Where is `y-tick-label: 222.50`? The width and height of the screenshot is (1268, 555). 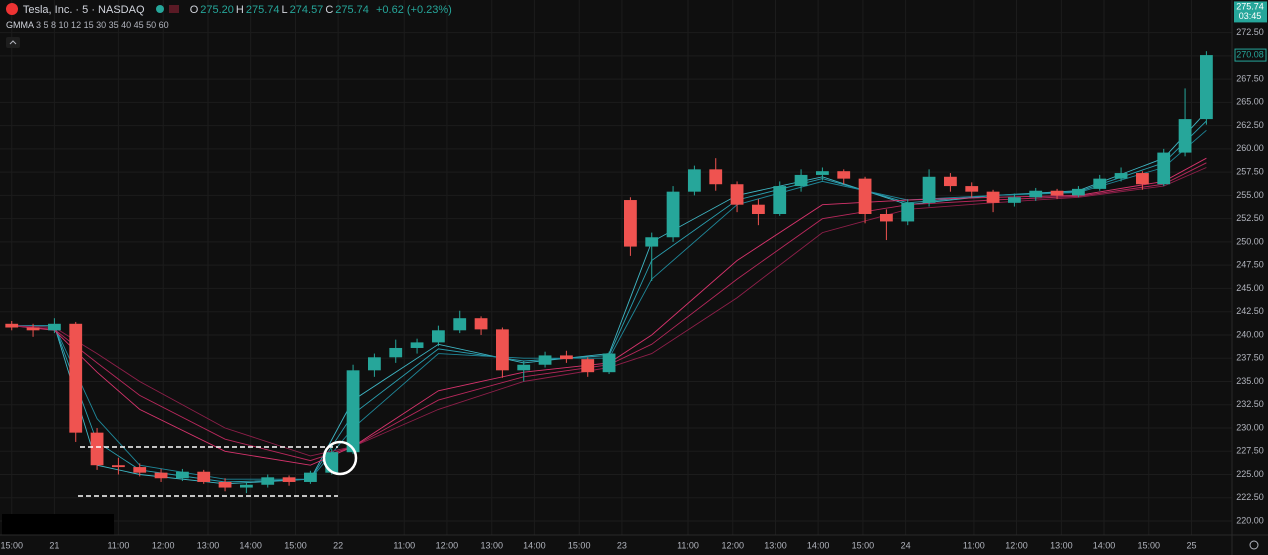
y-tick-label: 222.50 is located at coordinates (1250, 497).